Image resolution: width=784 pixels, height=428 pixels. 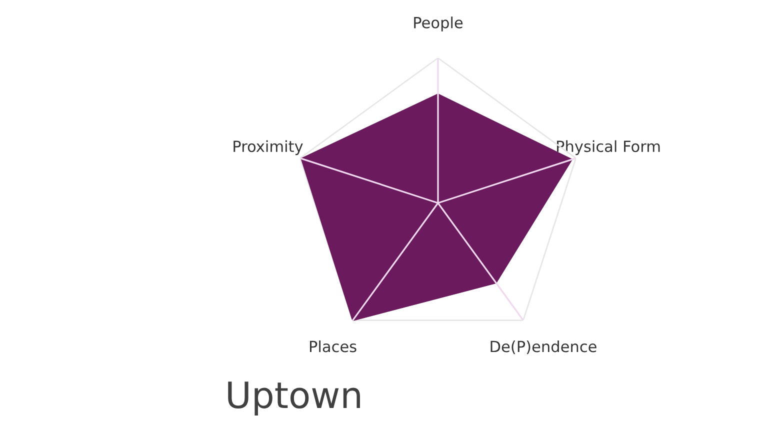 What do you see at coordinates (268, 148) in the screenshot?
I see `spoke-label: Proximity` at bounding box center [268, 148].